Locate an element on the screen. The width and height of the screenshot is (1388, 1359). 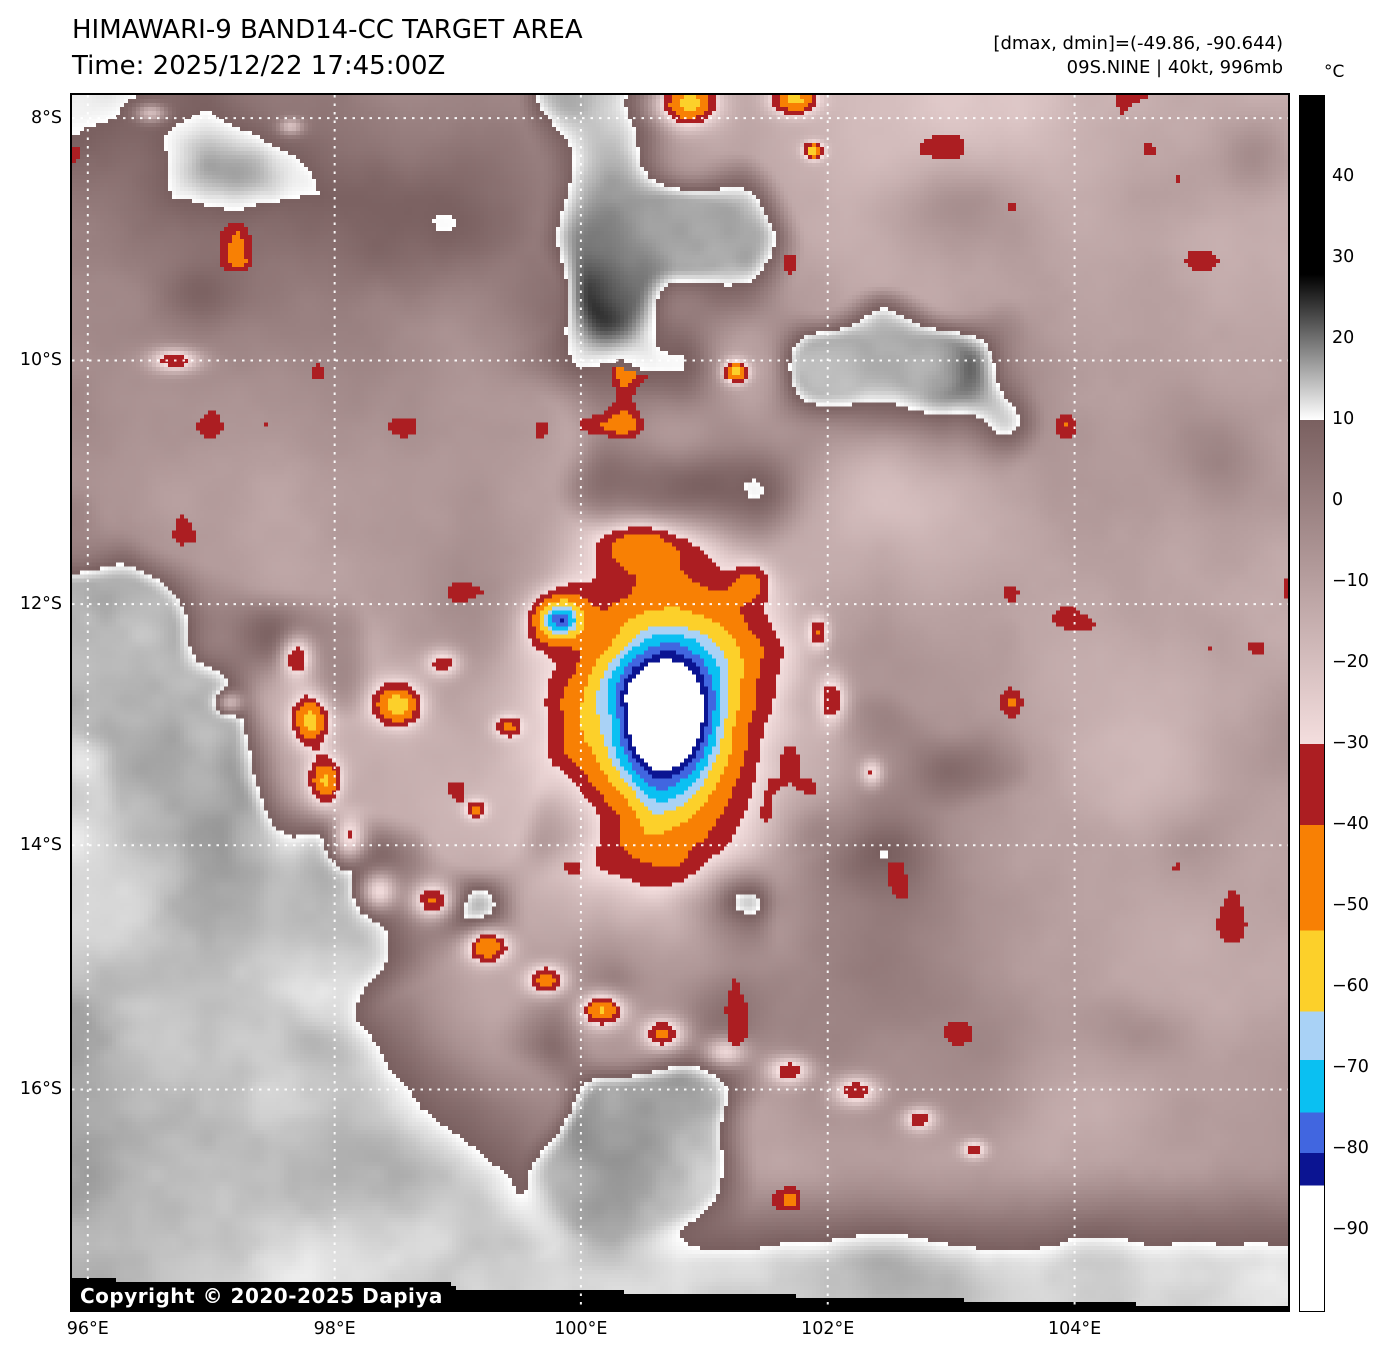
colorbar-tick-label: 10 is located at coordinates (1343, 419).